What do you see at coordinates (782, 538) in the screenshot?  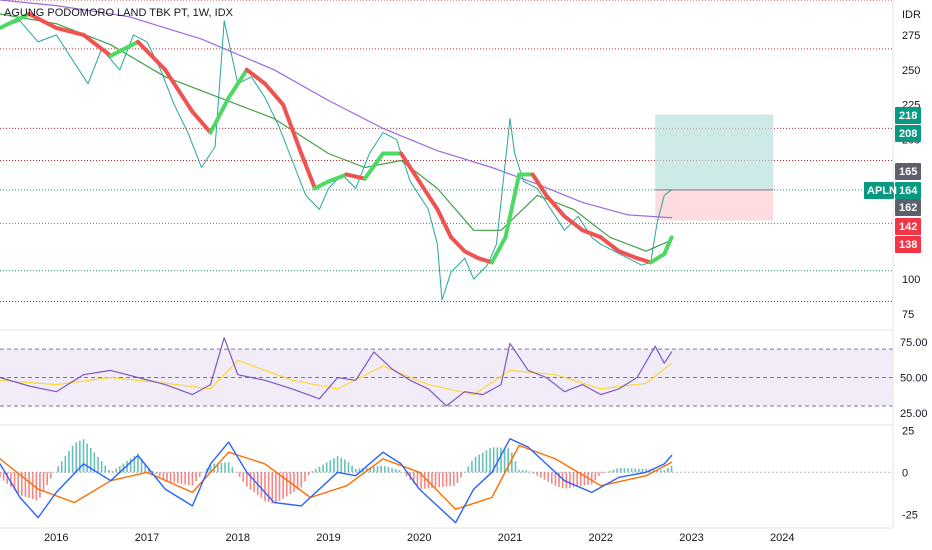 I see `time-tick-label: 2024` at bounding box center [782, 538].